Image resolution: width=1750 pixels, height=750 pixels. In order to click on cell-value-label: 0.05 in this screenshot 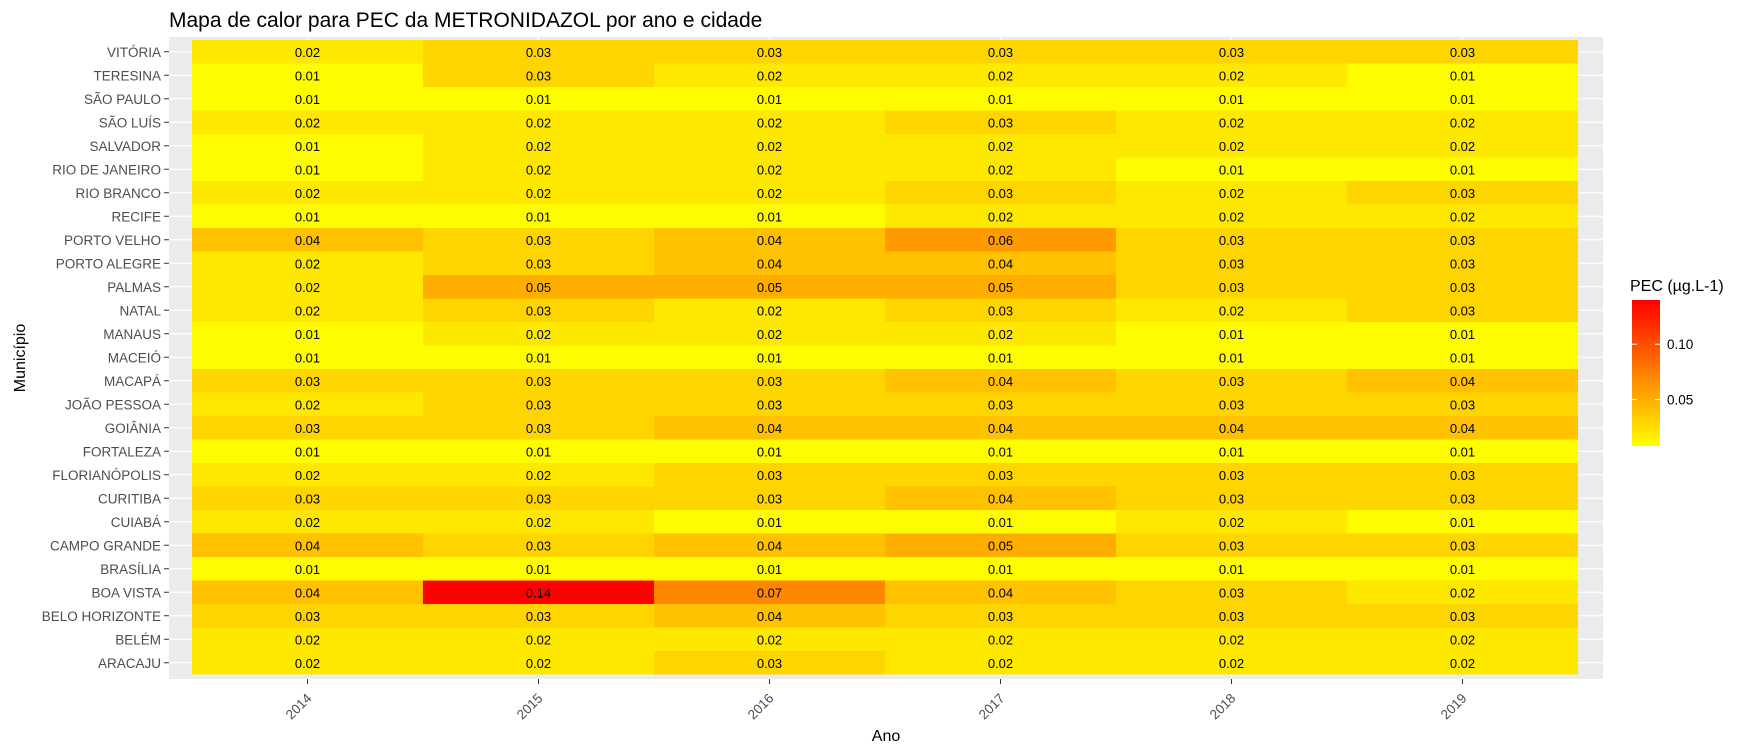, I will do `click(1000, 545)`.